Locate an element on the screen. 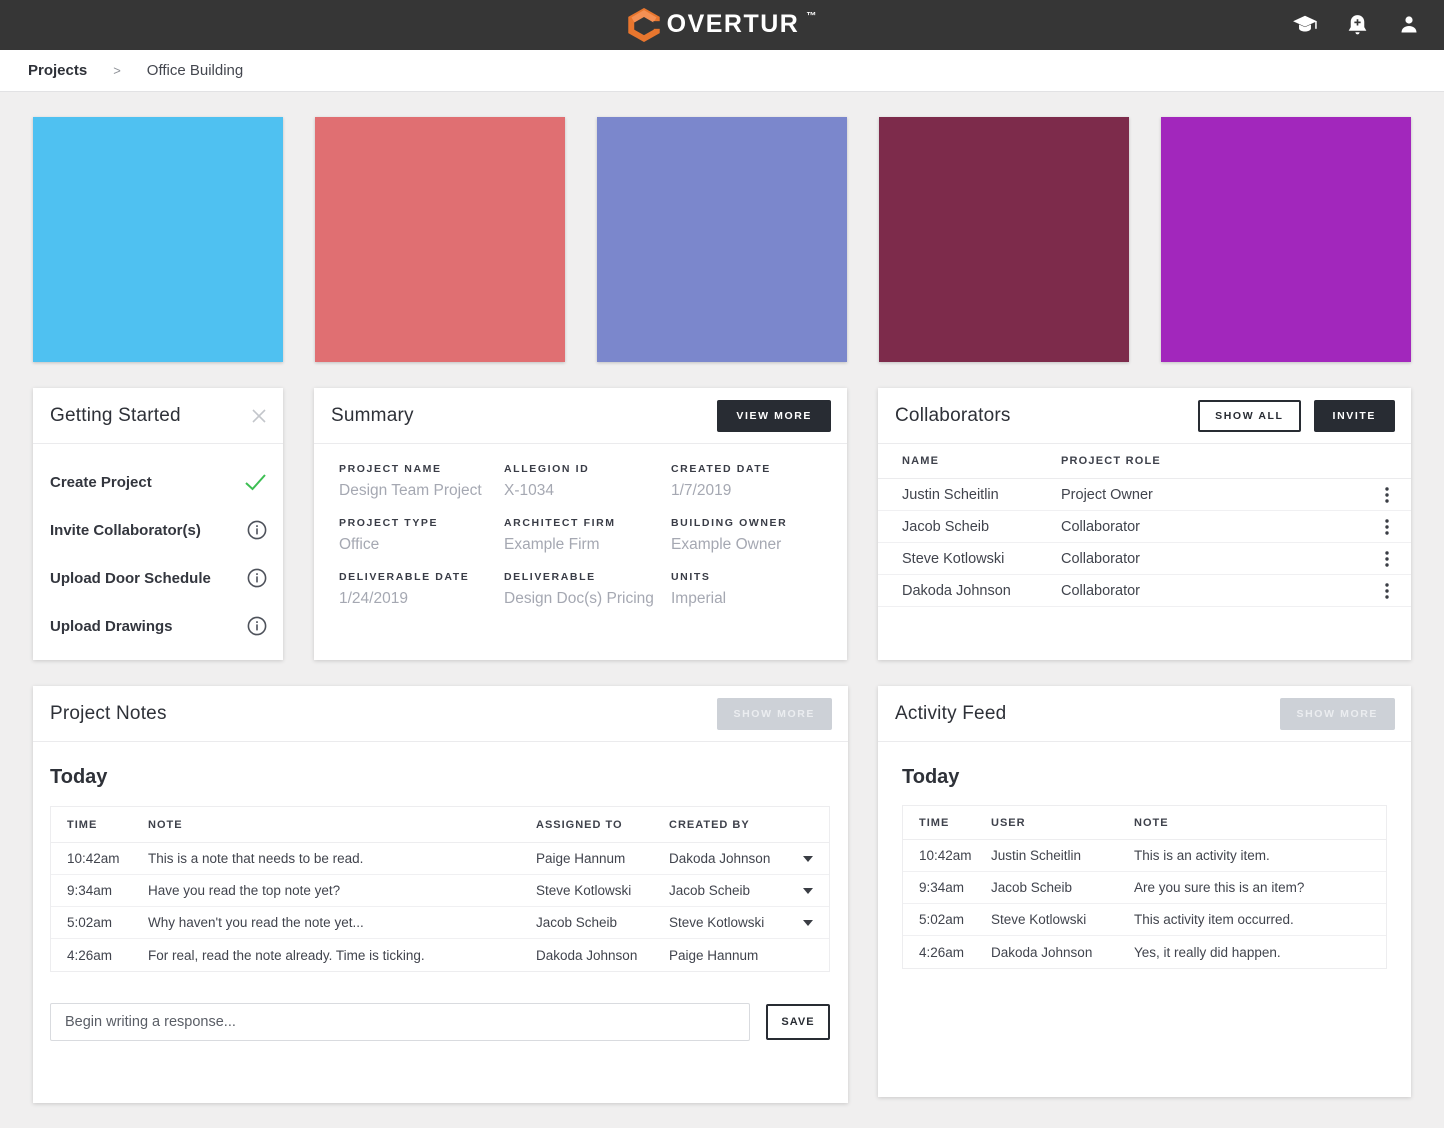  getting-started-title: Getting Started is located at coordinates (115, 415).